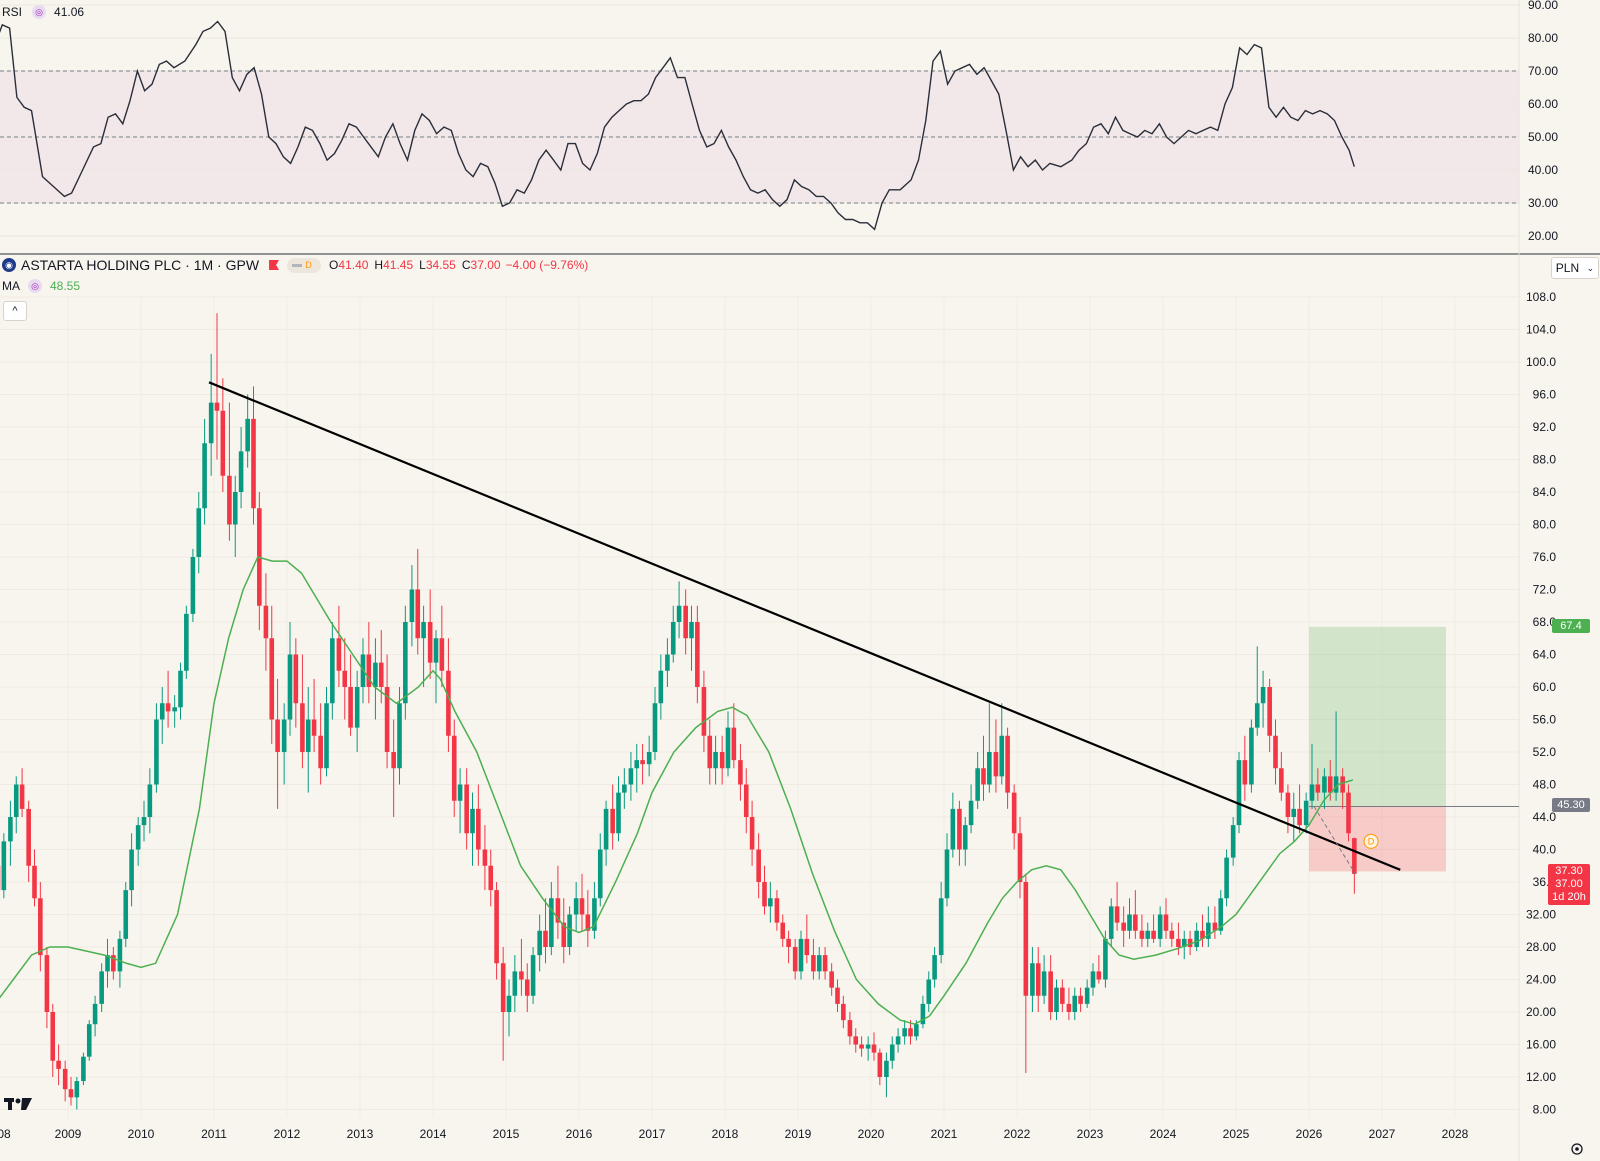 This screenshot has width=1600, height=1161. Describe the element at coordinates (140, 265) in the screenshot. I see `symbol-title: ASTARTA HOLDING PLC · 1M · GPW` at that location.